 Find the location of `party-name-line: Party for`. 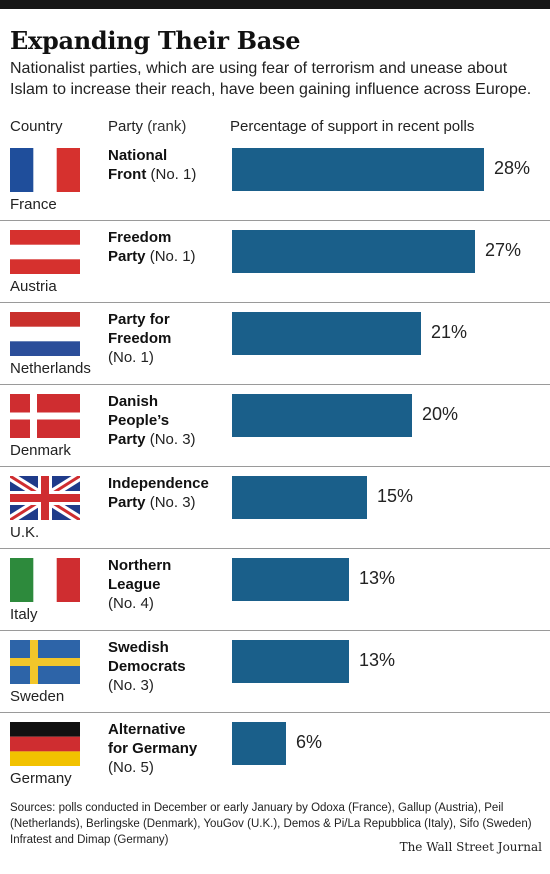

party-name-line: Party for is located at coordinates (139, 319).